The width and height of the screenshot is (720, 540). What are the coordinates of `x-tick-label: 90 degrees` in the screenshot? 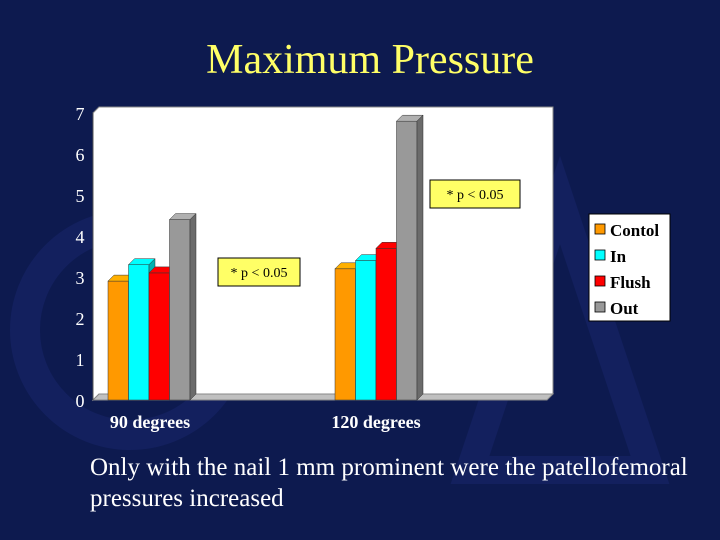 It's located at (150, 422).